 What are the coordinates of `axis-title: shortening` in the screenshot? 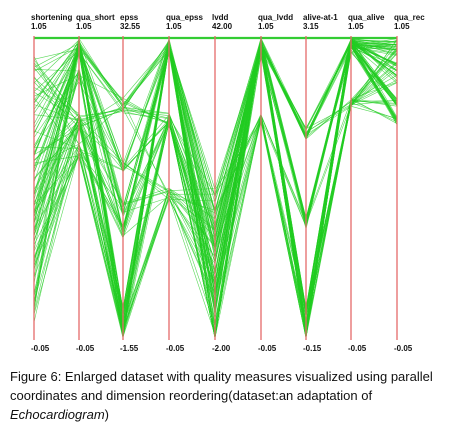 It's located at (51, 17).